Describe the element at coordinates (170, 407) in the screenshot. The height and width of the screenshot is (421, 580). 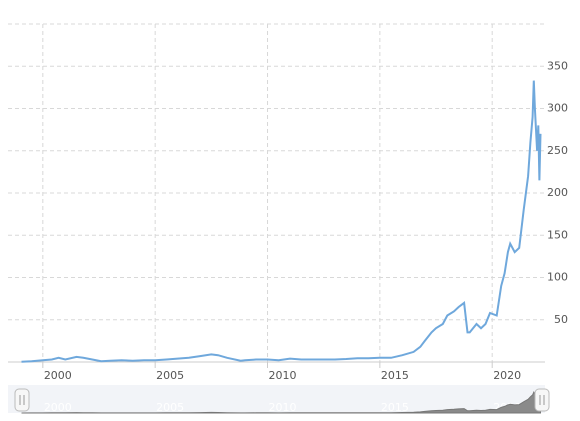
I see `navigator-label: 2005` at that location.